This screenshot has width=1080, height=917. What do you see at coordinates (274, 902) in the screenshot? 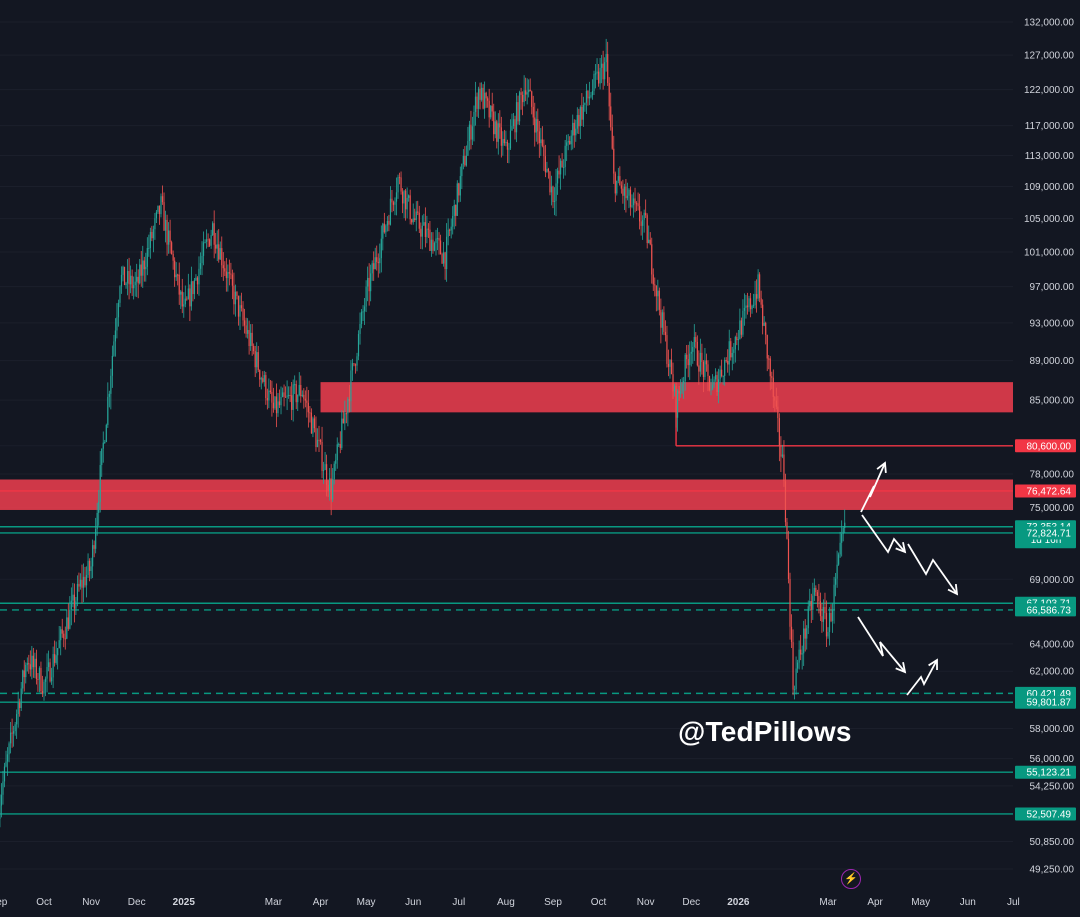
I see `x-tick-label: Mar` at bounding box center [274, 902].